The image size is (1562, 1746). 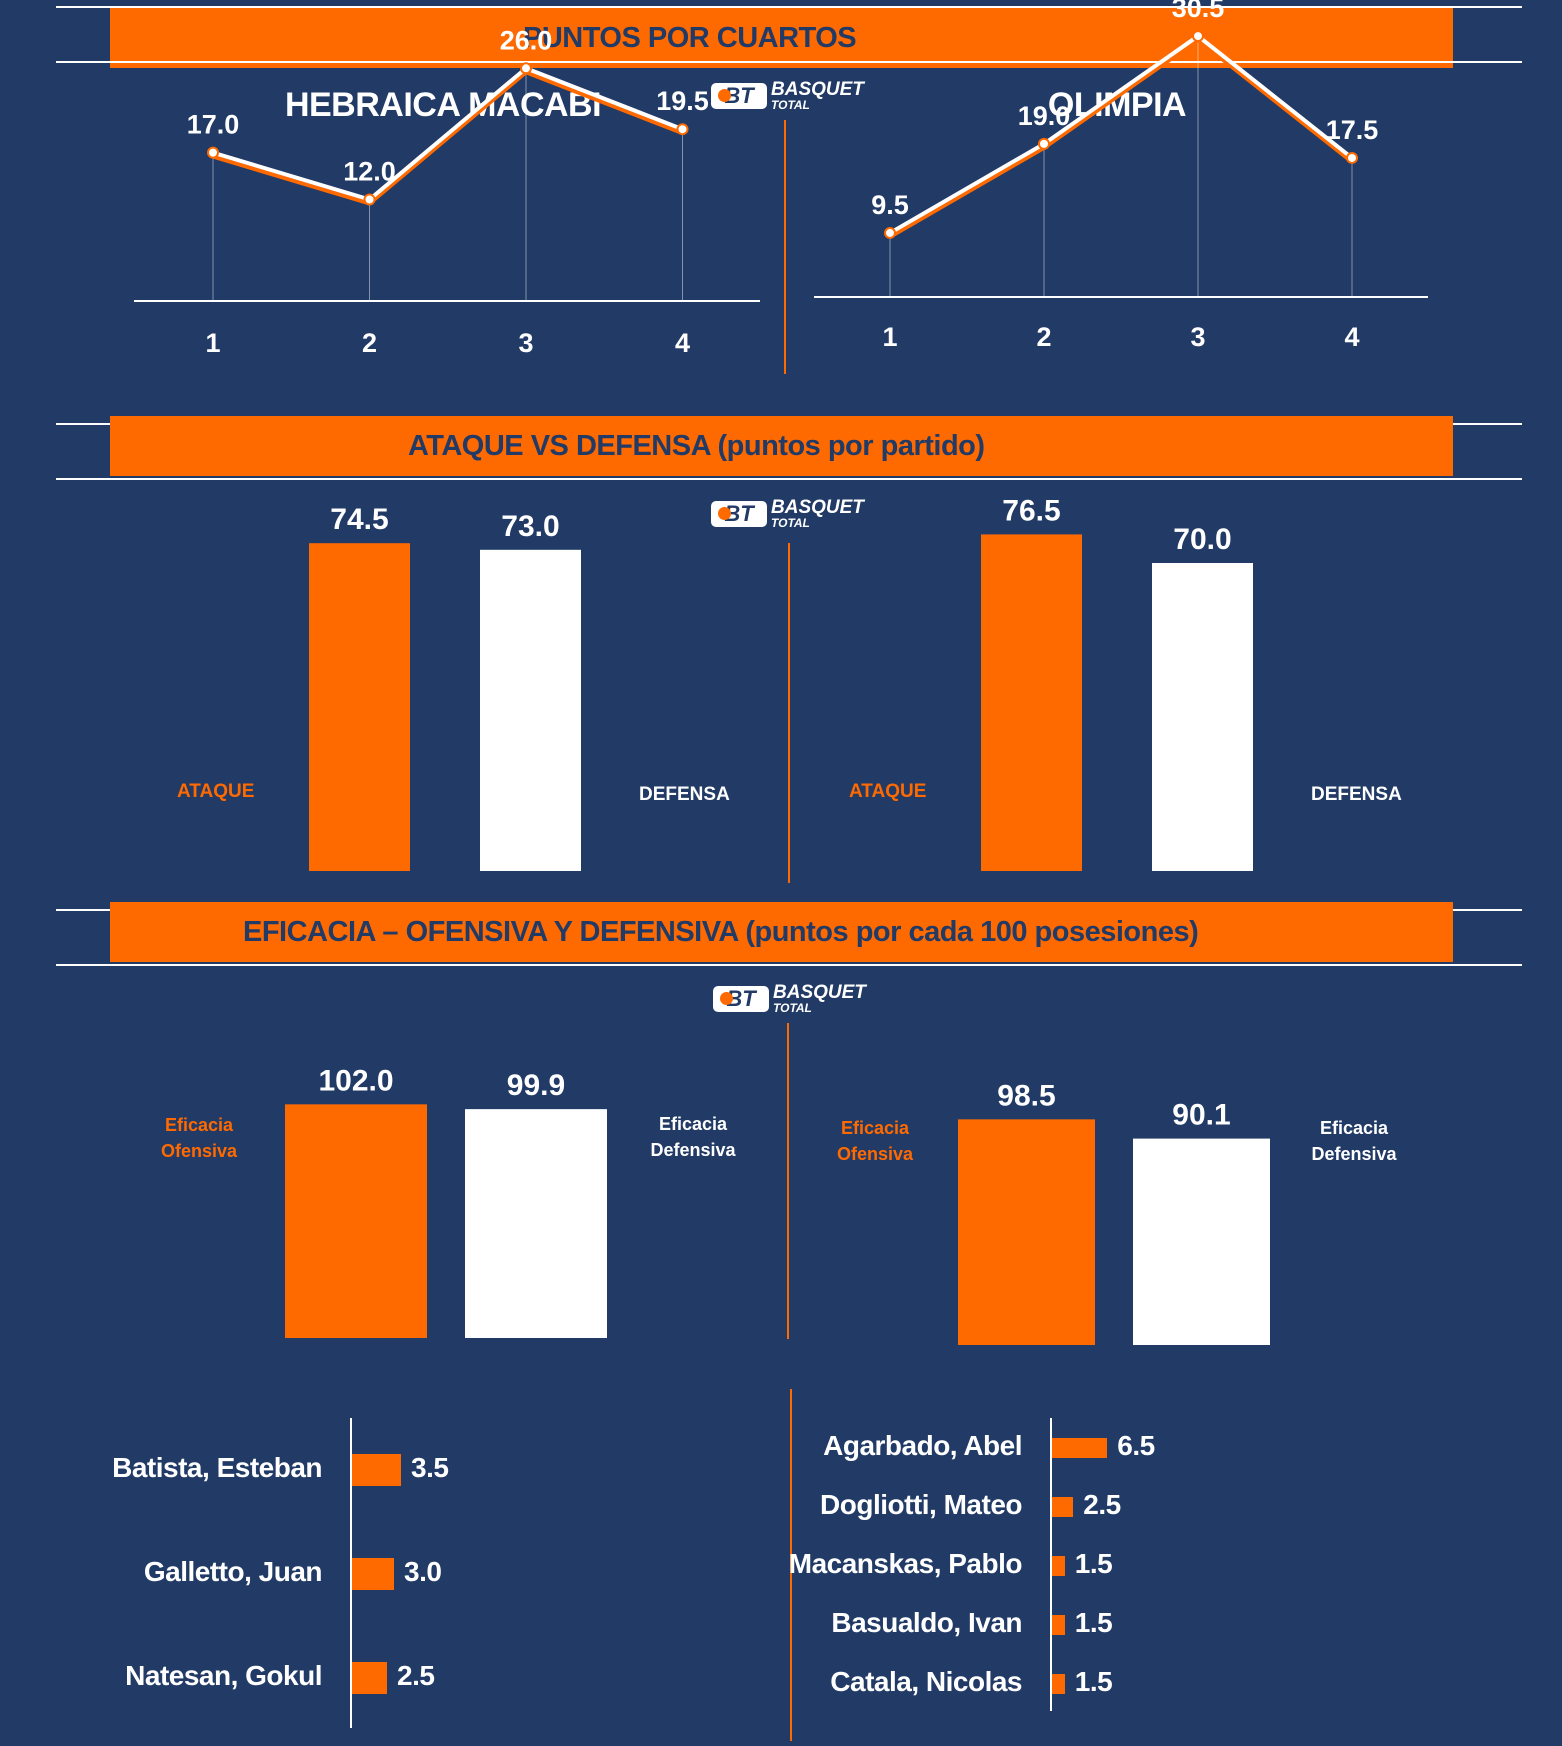 What do you see at coordinates (1198, 11) in the screenshot?
I see `data-label: 30.5` at bounding box center [1198, 11].